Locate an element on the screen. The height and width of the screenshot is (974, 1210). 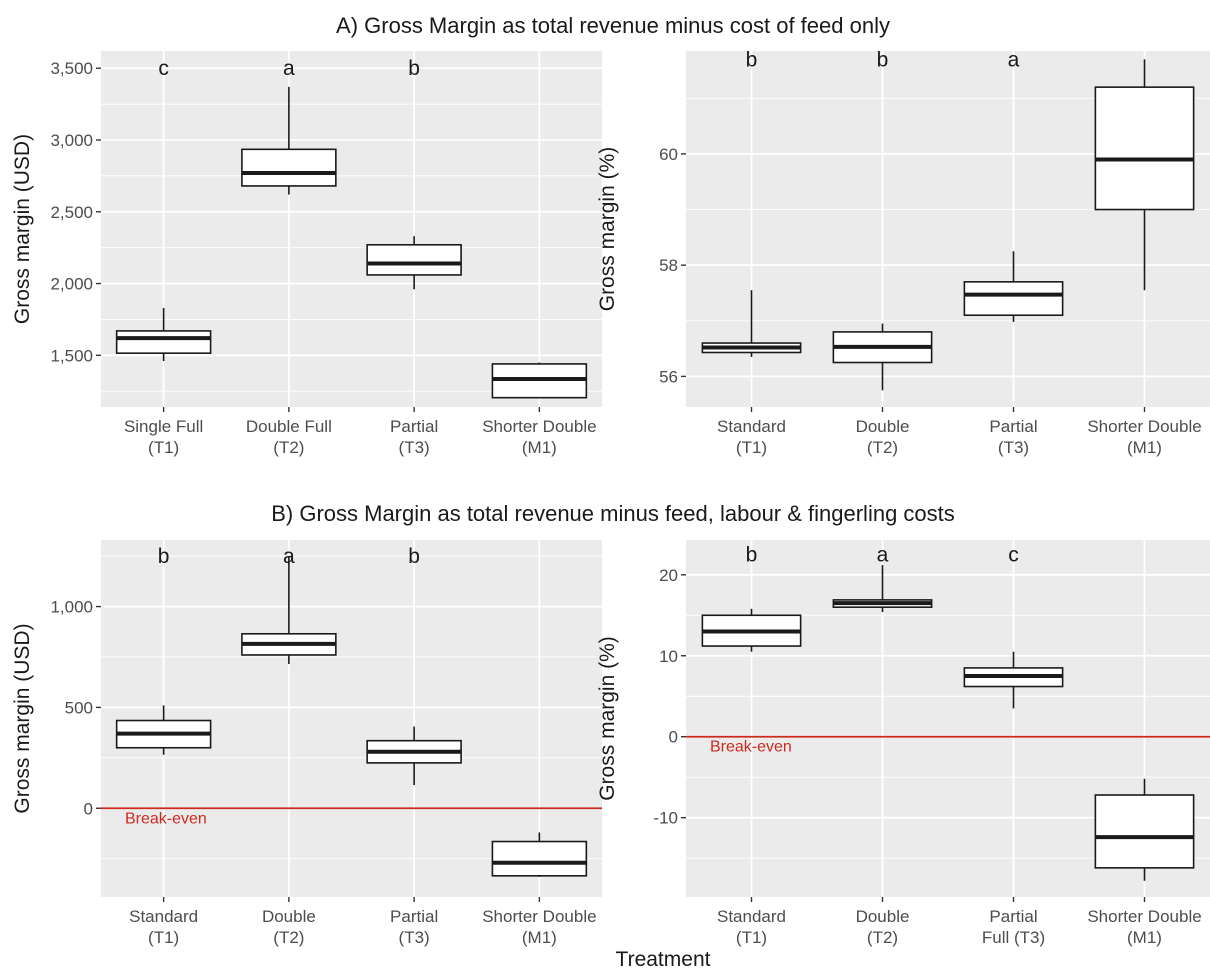
y-tick-label: 20 is located at coordinates (668, 575).